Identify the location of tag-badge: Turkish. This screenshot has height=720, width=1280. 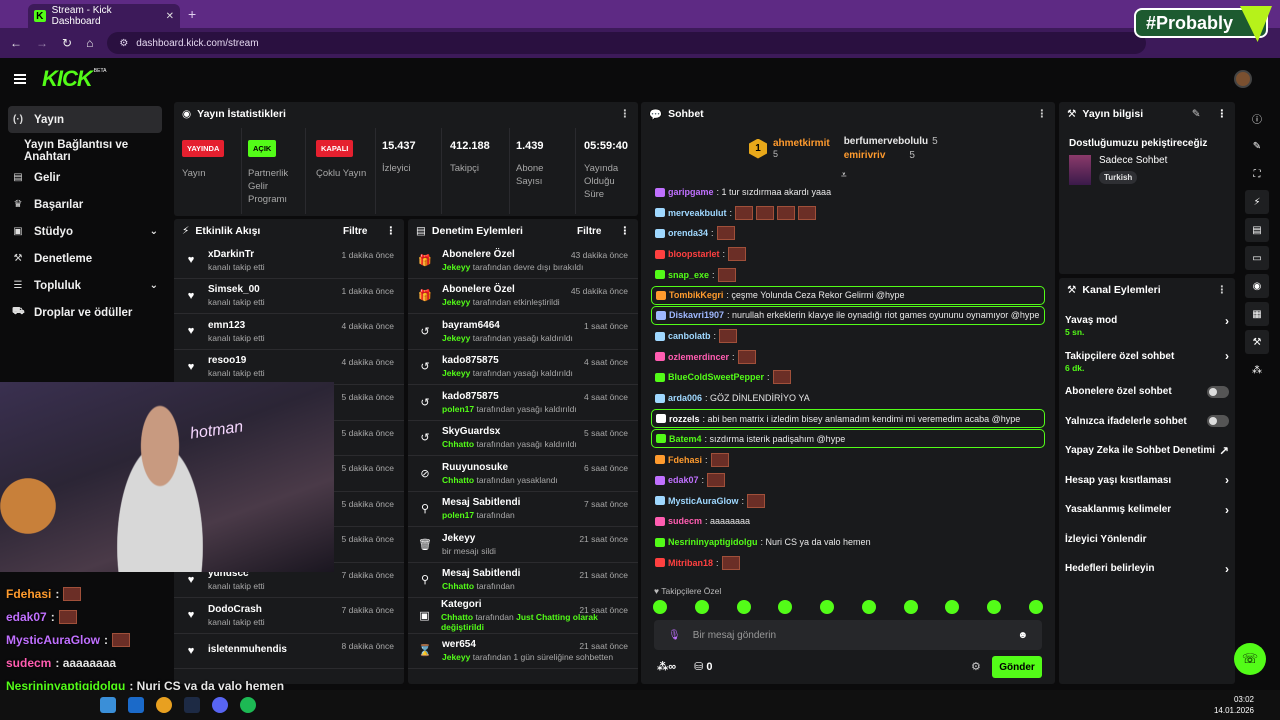
(1118, 177).